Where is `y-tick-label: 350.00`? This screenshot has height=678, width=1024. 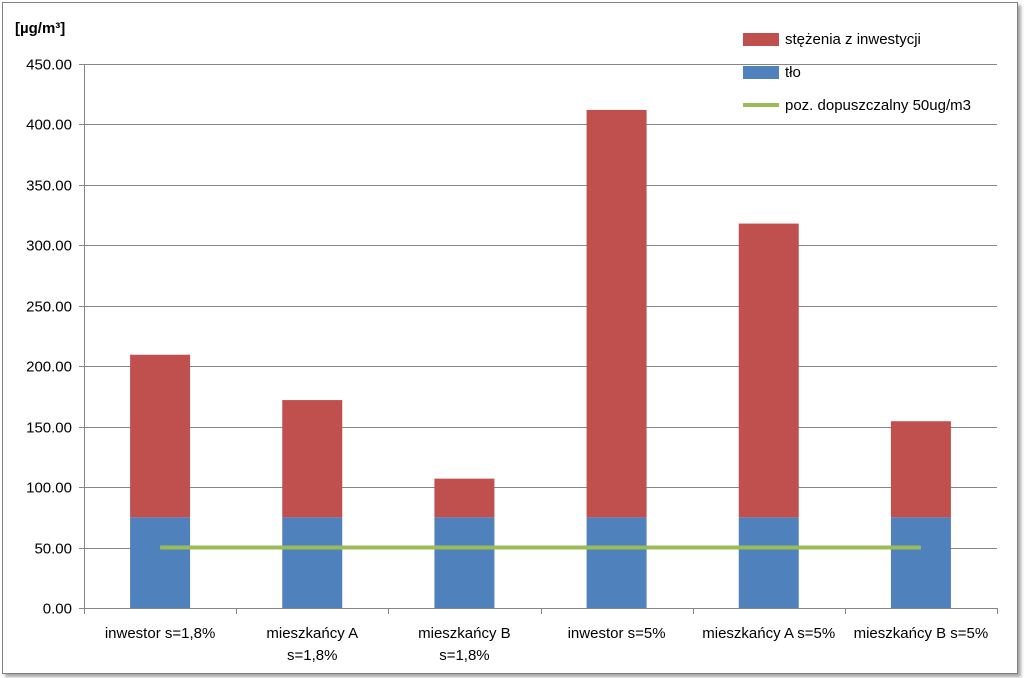
y-tick-label: 350.00 is located at coordinates (49, 186).